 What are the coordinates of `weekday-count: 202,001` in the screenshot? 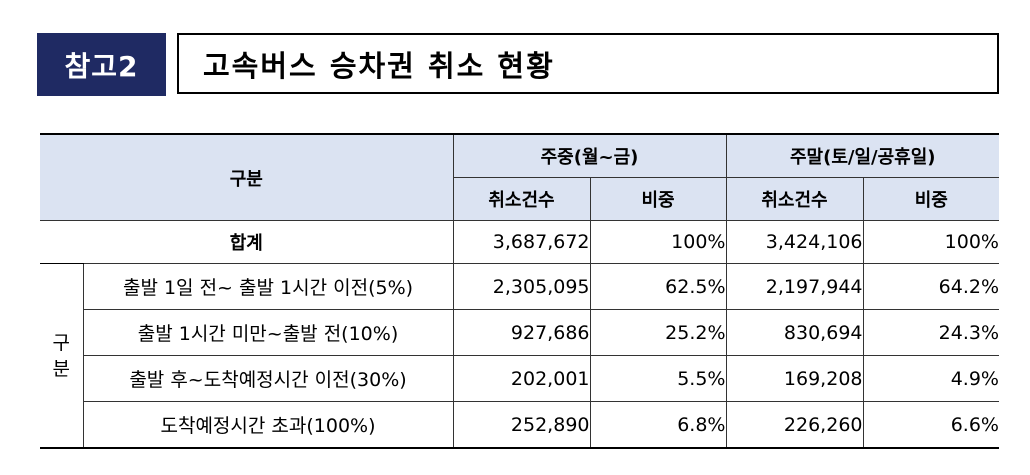 It's located at (521, 378).